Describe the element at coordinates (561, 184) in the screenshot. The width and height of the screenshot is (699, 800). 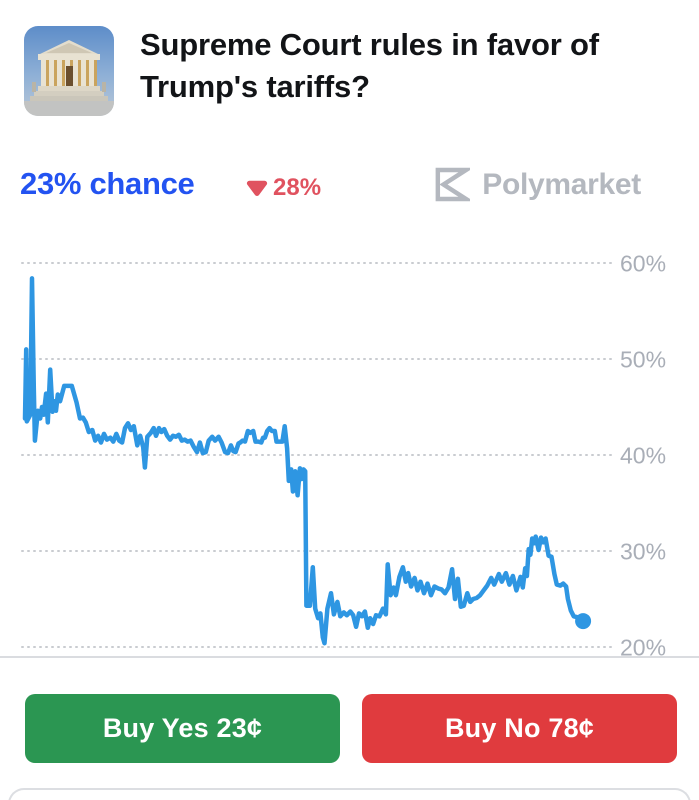
I see `polymarket-wordmark: Polymarket` at that location.